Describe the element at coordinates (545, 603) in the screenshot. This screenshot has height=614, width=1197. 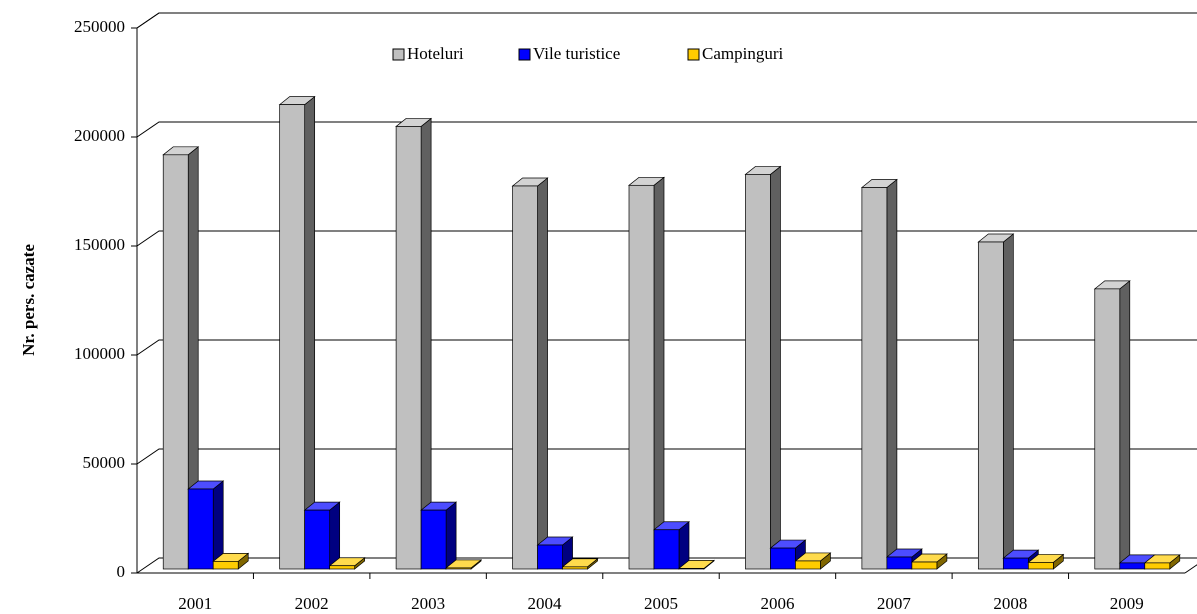
I see `x-tick-label: 2004` at that location.